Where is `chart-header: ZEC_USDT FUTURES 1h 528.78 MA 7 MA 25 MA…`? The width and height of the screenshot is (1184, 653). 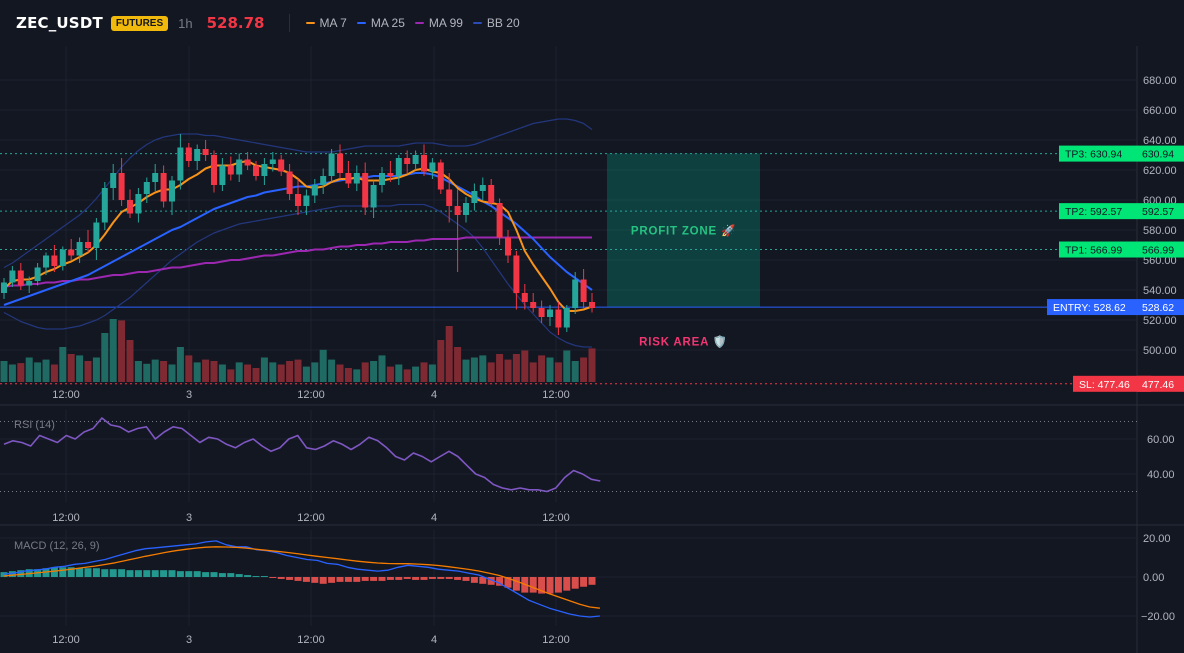
chart-header: ZEC_USDT FUTURES 1h 528.78 MA 7 MA 25 MA… is located at coordinates (592, 23).